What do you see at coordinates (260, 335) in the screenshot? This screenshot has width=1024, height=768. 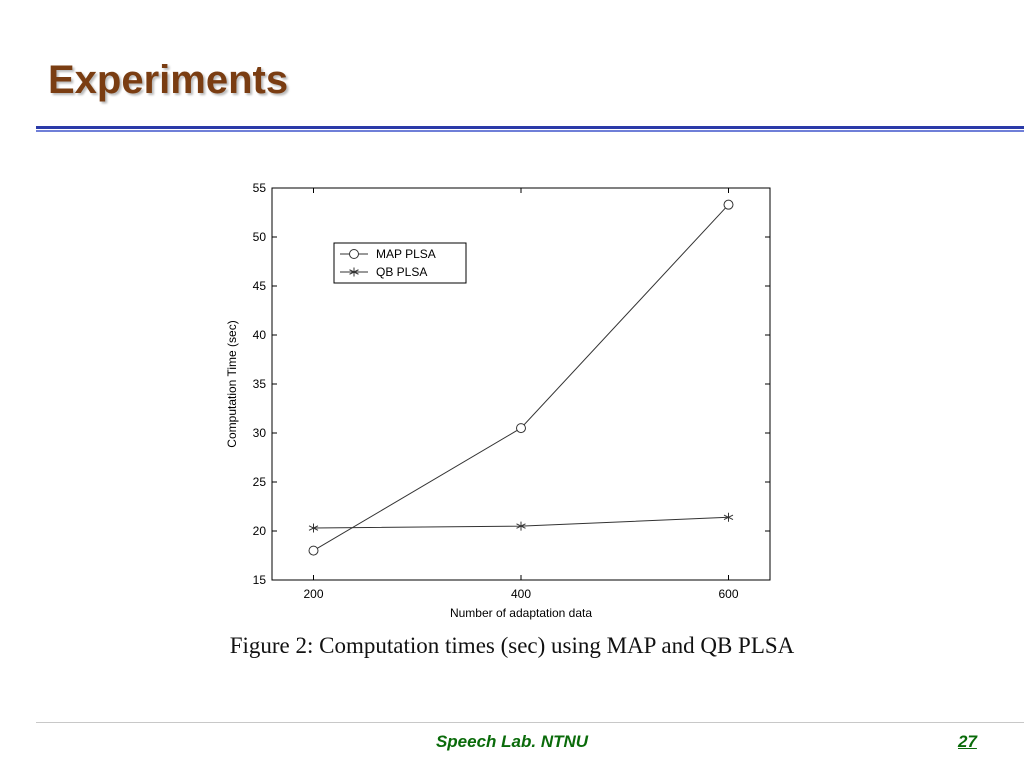 I see `y-tick-label: 40` at bounding box center [260, 335].